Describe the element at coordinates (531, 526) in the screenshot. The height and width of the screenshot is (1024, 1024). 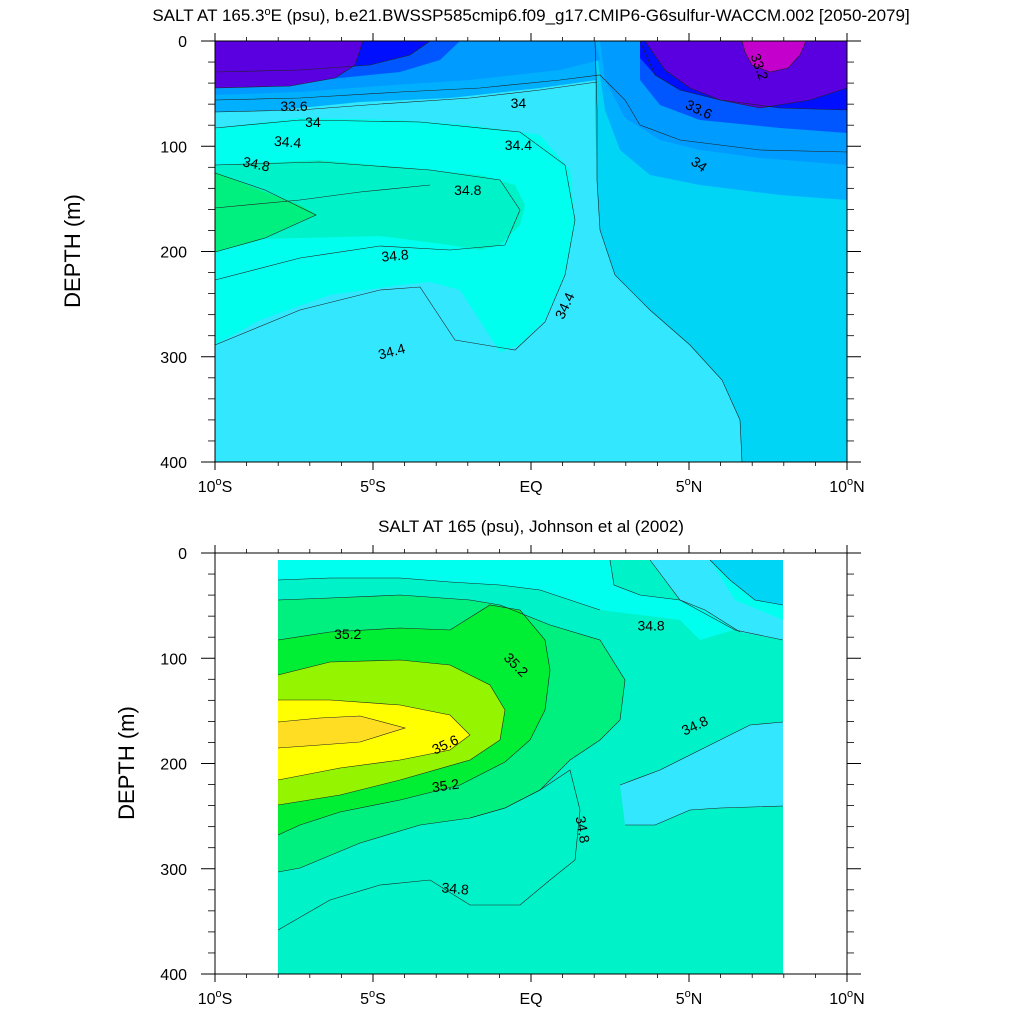
I see `bottom-title: SALT AT 165 (psu), Johnson et al (2002)` at that location.